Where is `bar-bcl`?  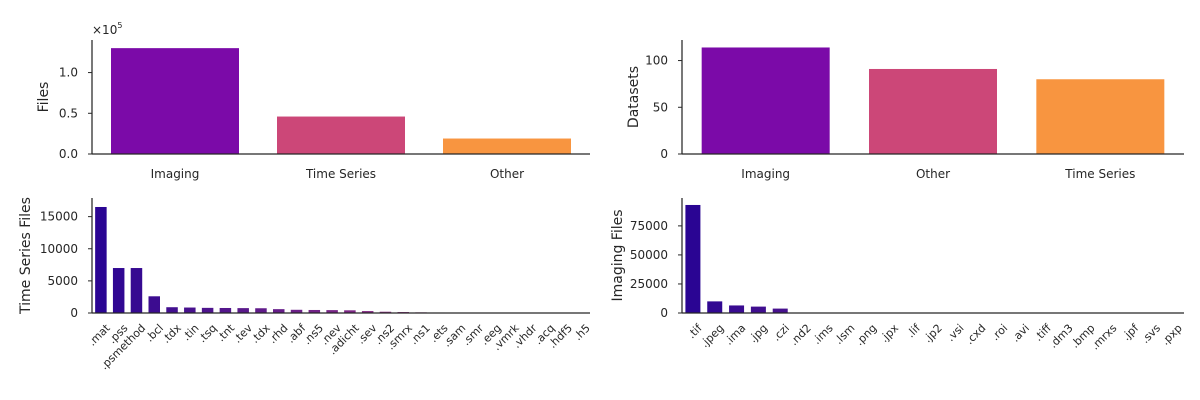
bar-bcl is located at coordinates (154, 304).